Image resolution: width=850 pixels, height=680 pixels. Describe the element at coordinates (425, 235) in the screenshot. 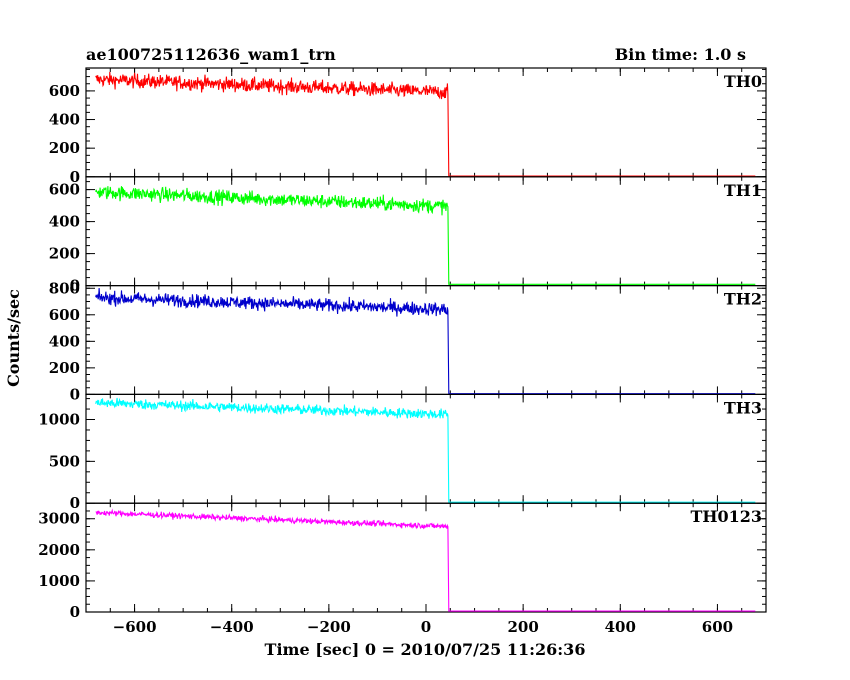

I see `series-line-th1` at that location.